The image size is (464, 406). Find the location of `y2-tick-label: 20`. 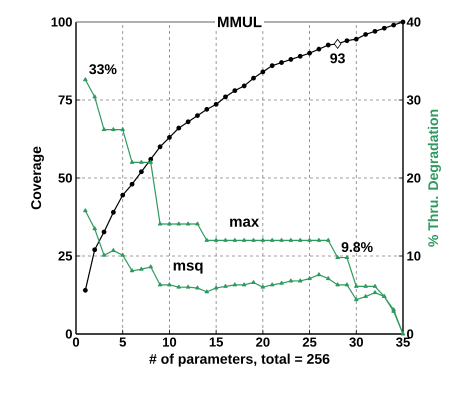

y2-tick-label: 20 is located at coordinates (413, 178).